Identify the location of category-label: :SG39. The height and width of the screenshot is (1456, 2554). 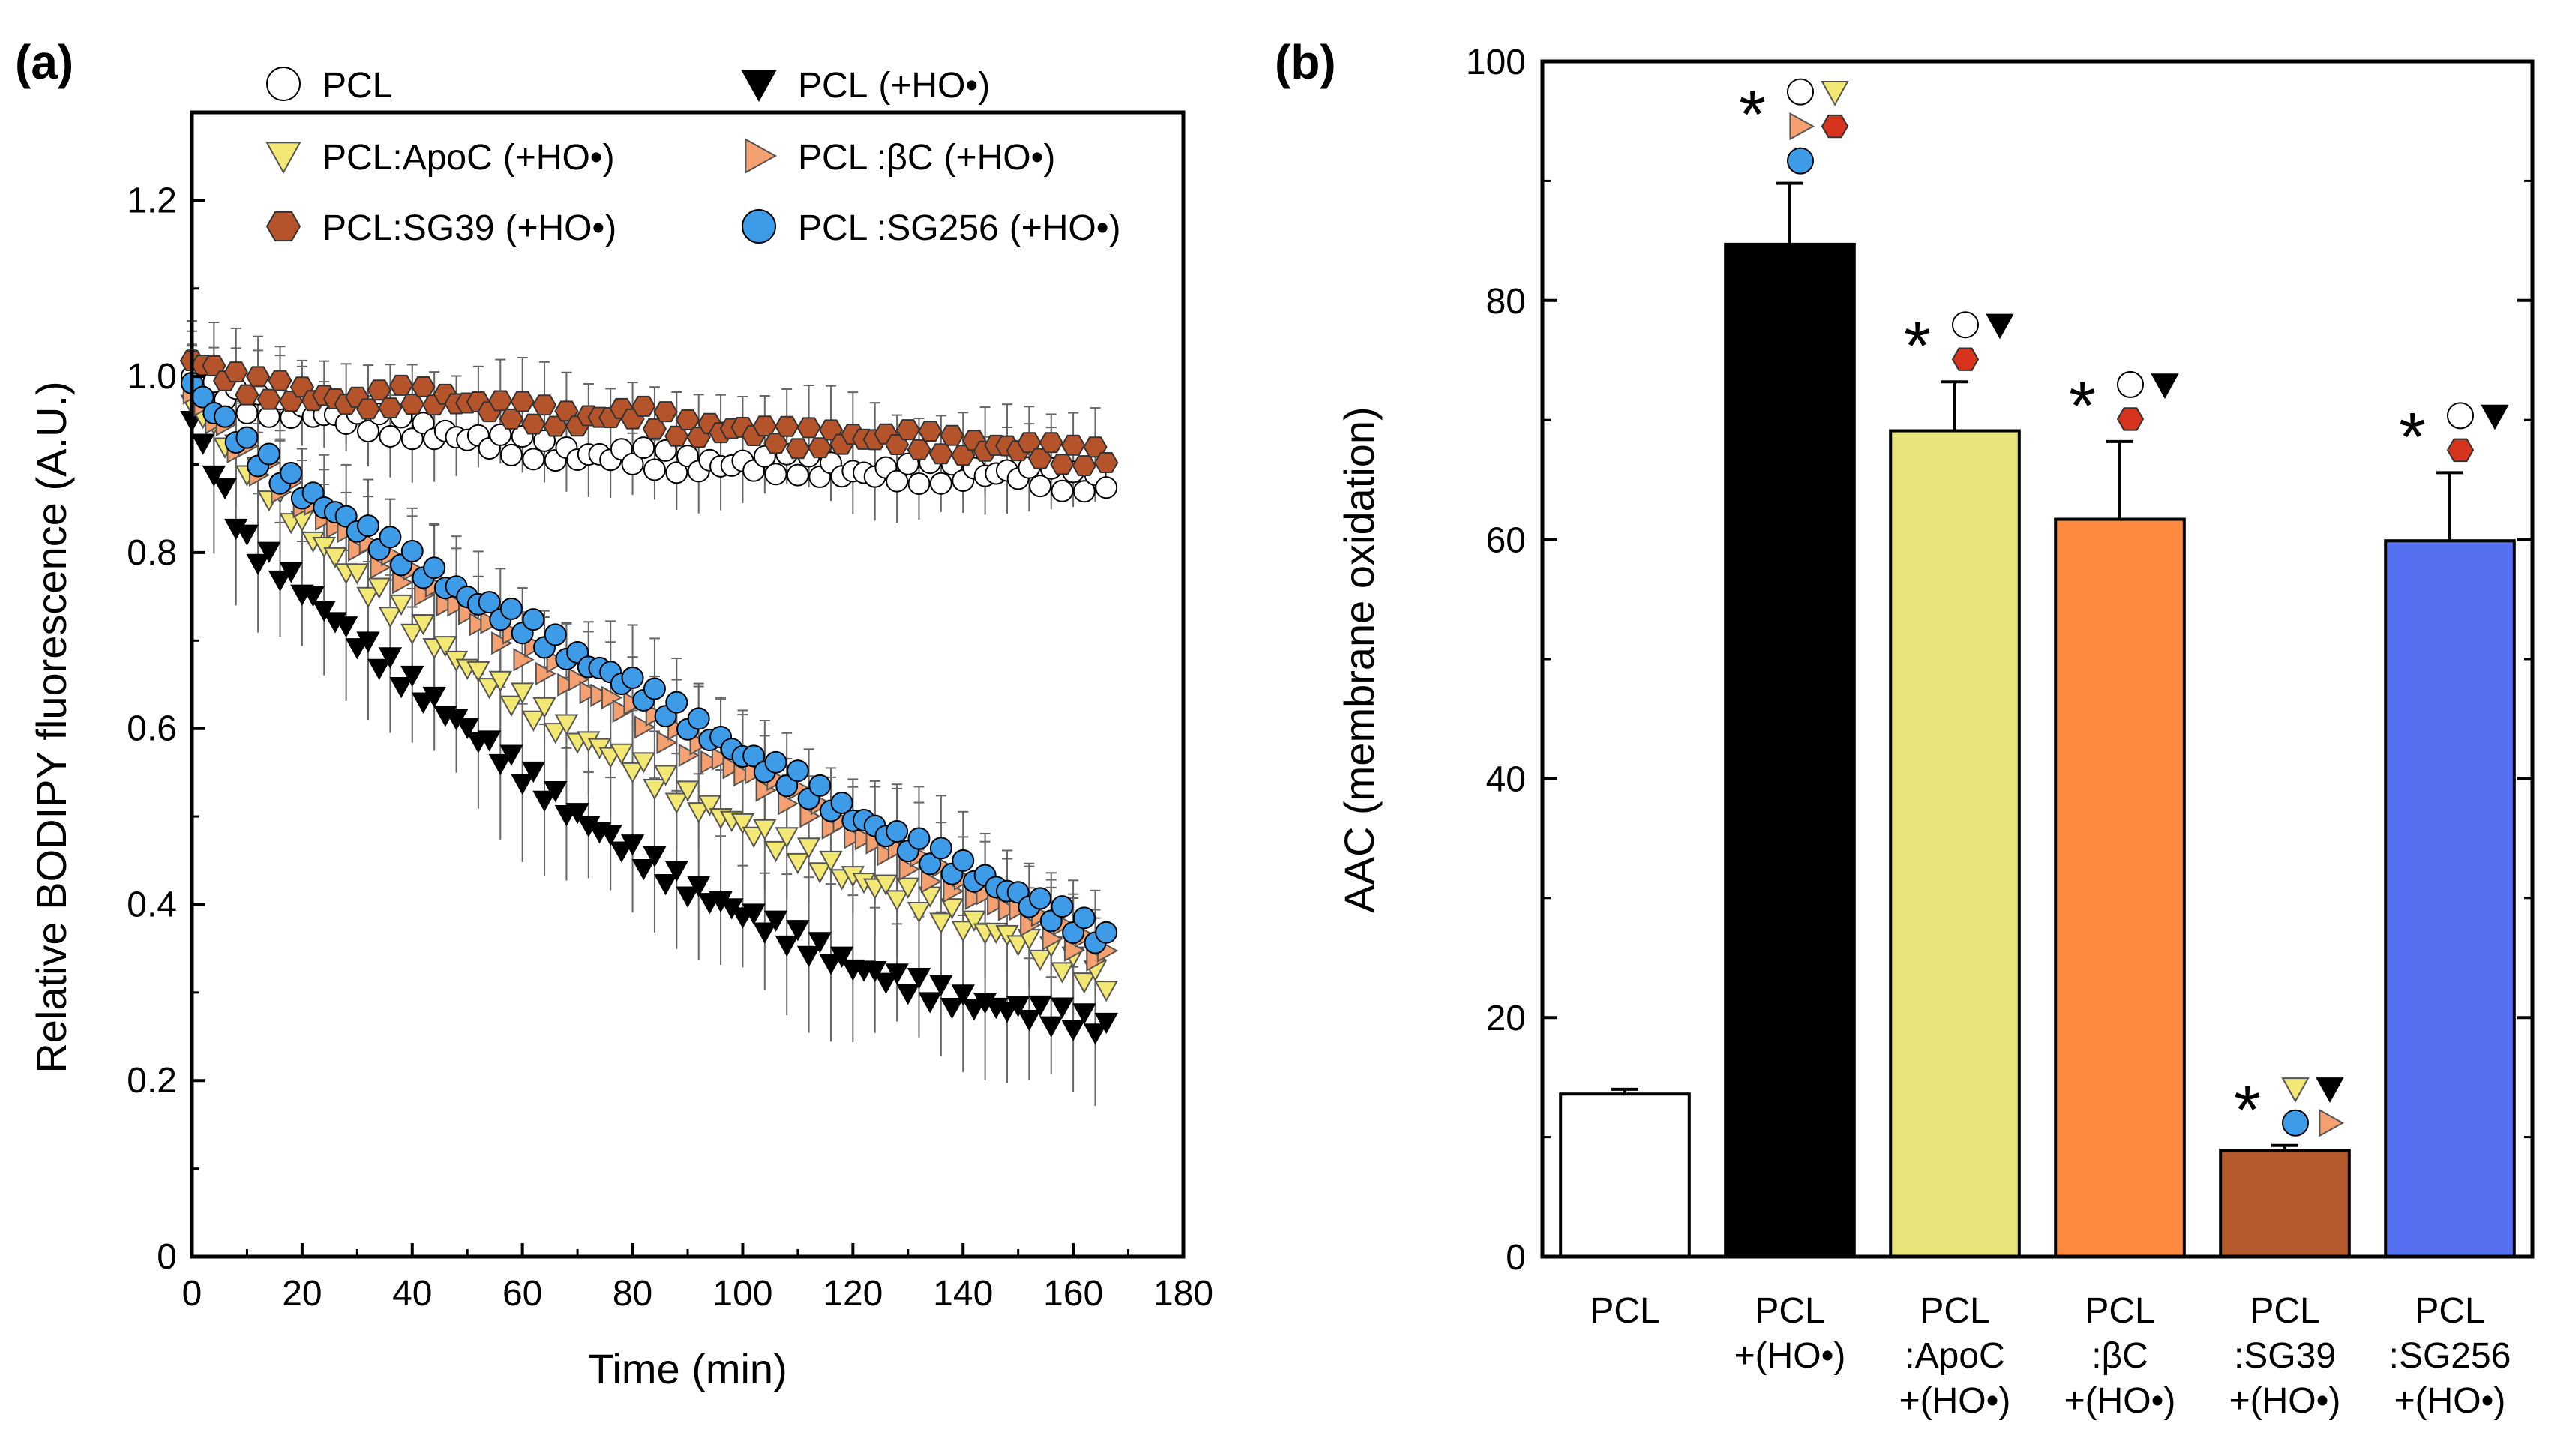
(2285, 1356).